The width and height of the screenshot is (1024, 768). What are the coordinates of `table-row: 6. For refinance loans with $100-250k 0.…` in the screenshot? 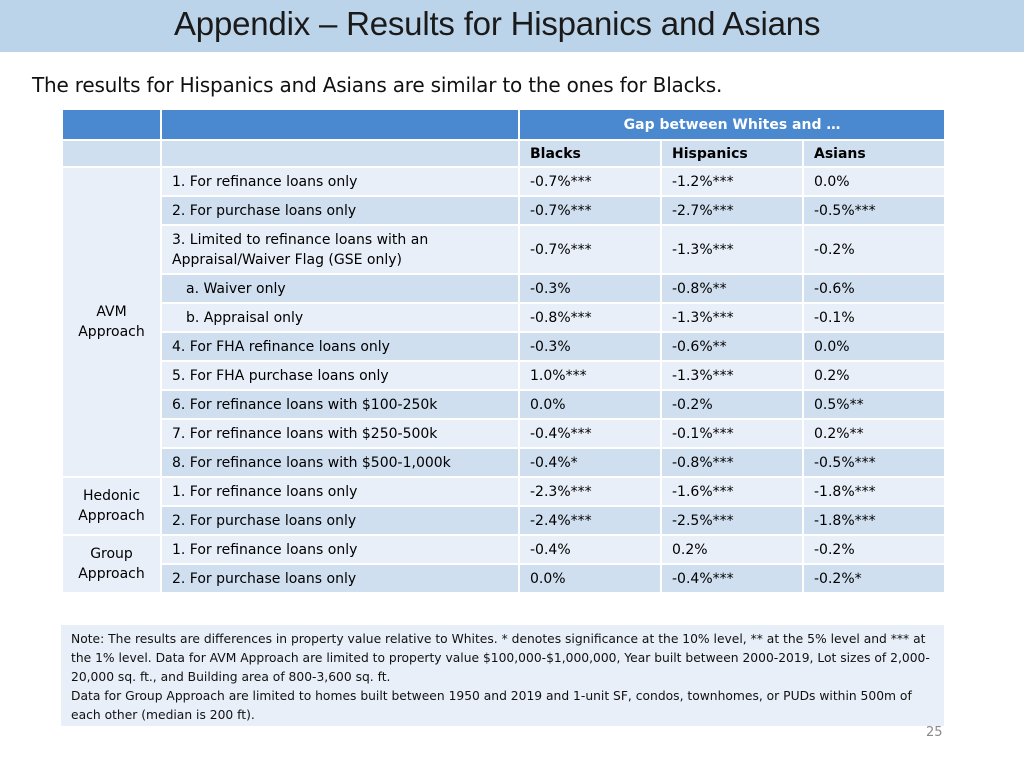 It's located at (504, 404).